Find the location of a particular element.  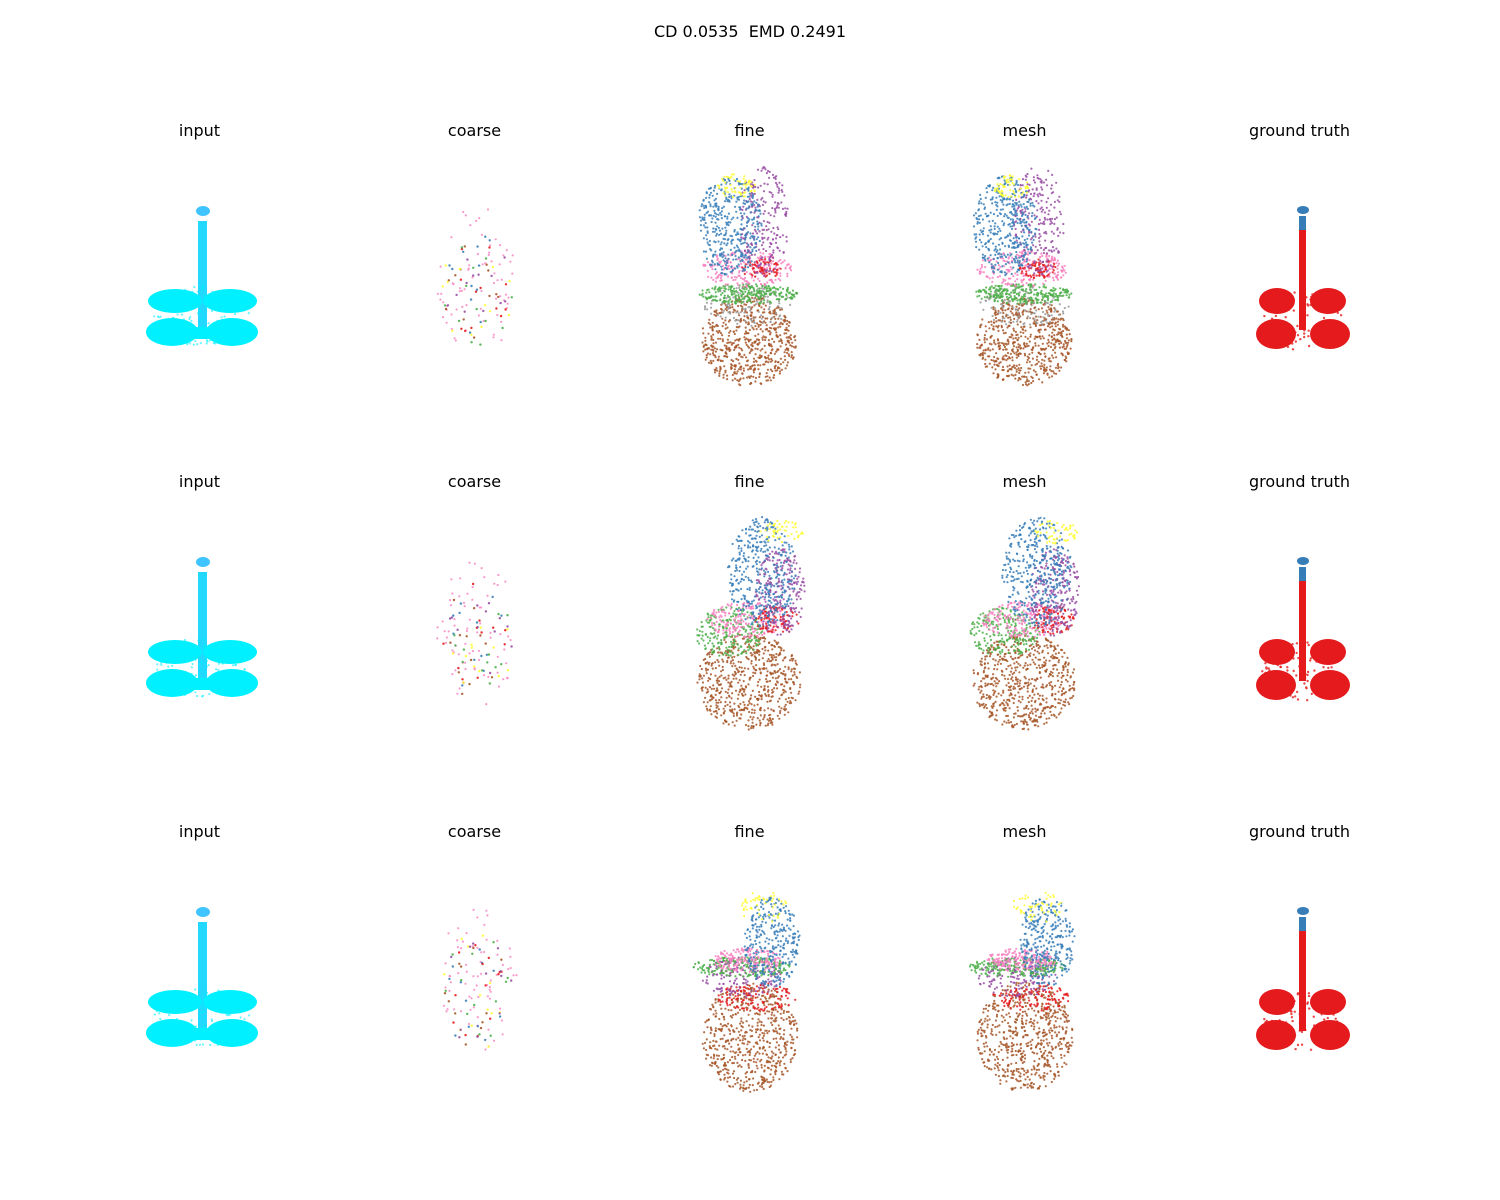

fine-pink-points is located at coordinates (1021, 620).